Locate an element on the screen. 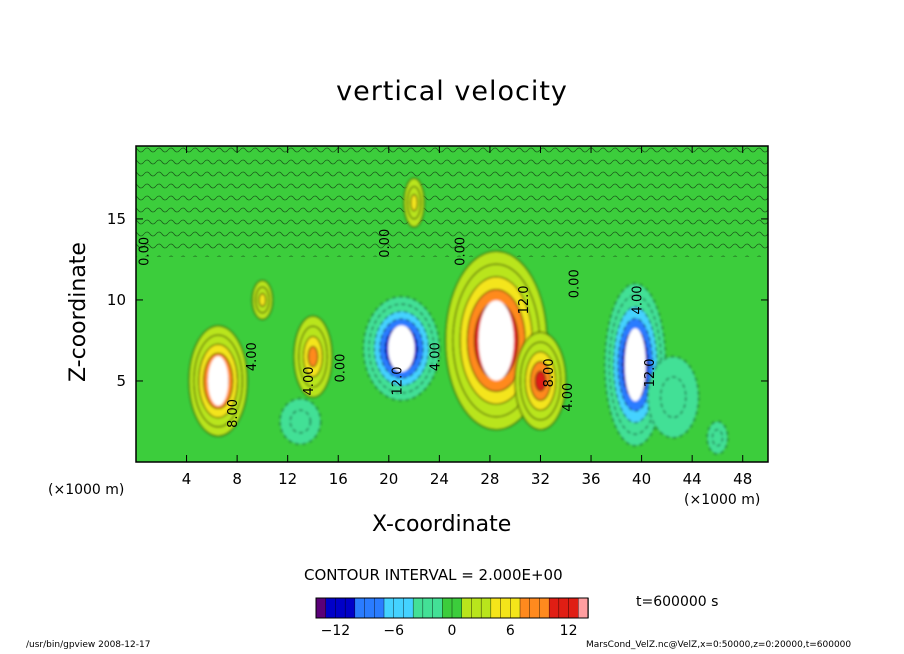 The height and width of the screenshot is (654, 904). x-tick-label: 20 is located at coordinates (388, 479).